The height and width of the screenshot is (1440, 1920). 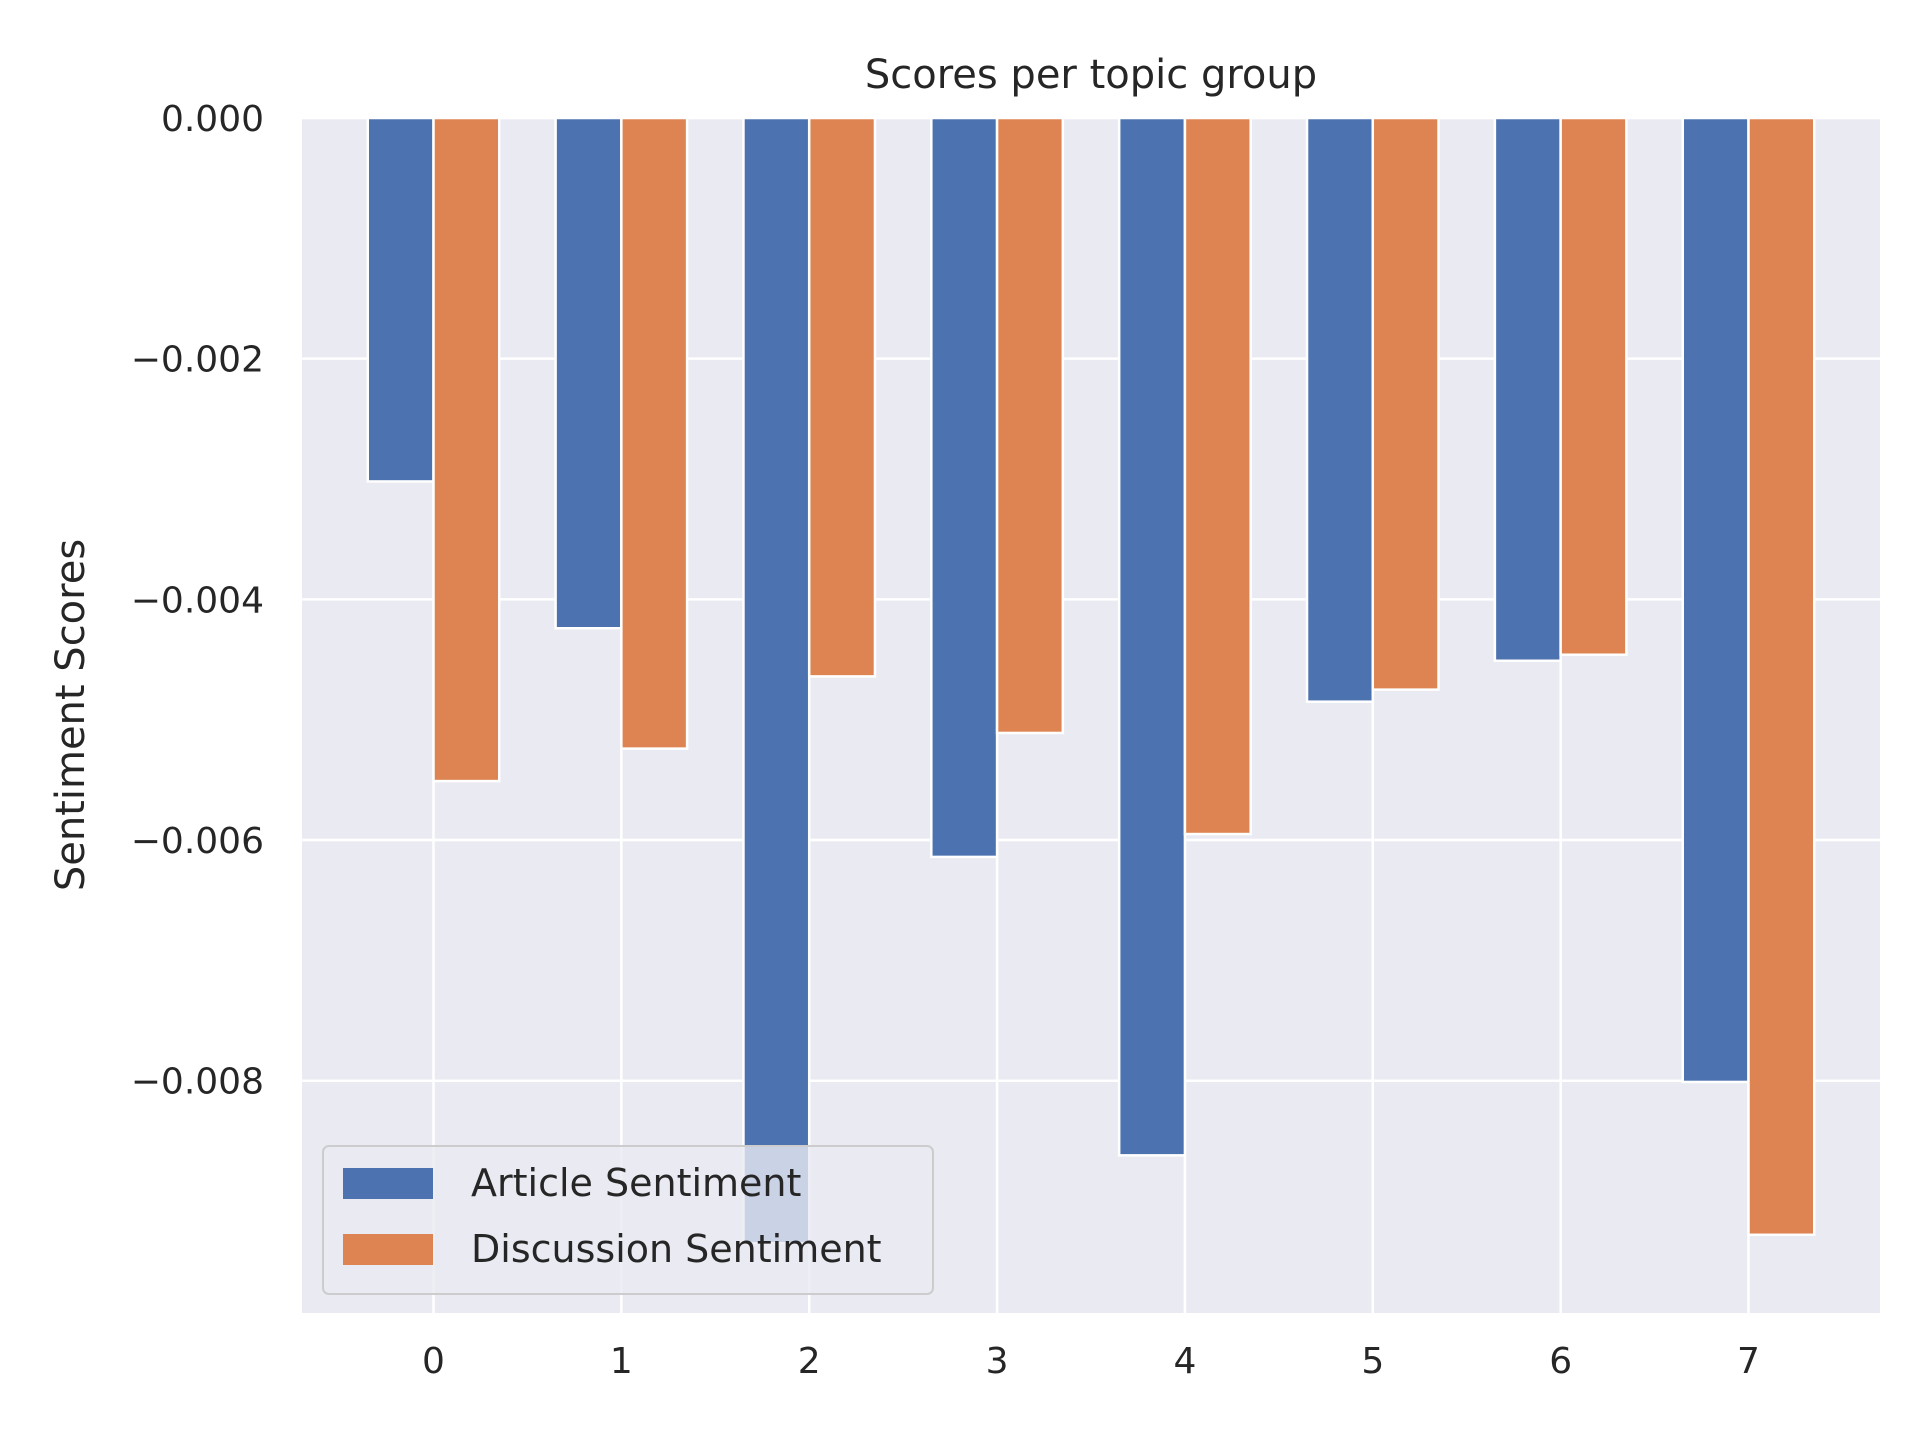 What do you see at coordinates (433, 1361) in the screenshot?
I see `x-tick-label: 0` at bounding box center [433, 1361].